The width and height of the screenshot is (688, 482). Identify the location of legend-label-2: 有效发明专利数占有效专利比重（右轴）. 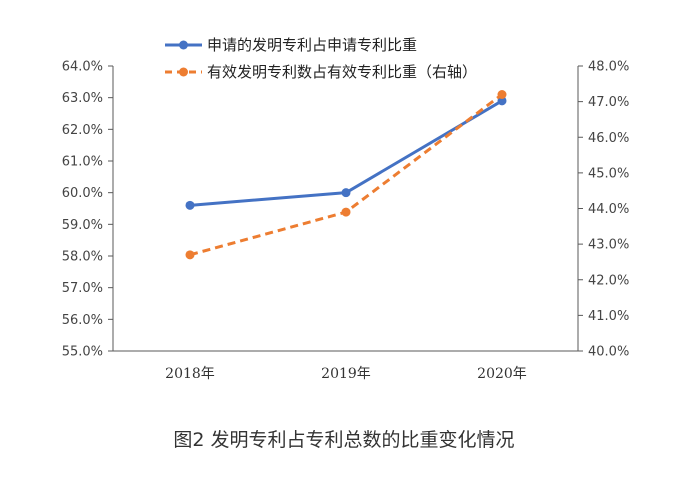
(342, 72).